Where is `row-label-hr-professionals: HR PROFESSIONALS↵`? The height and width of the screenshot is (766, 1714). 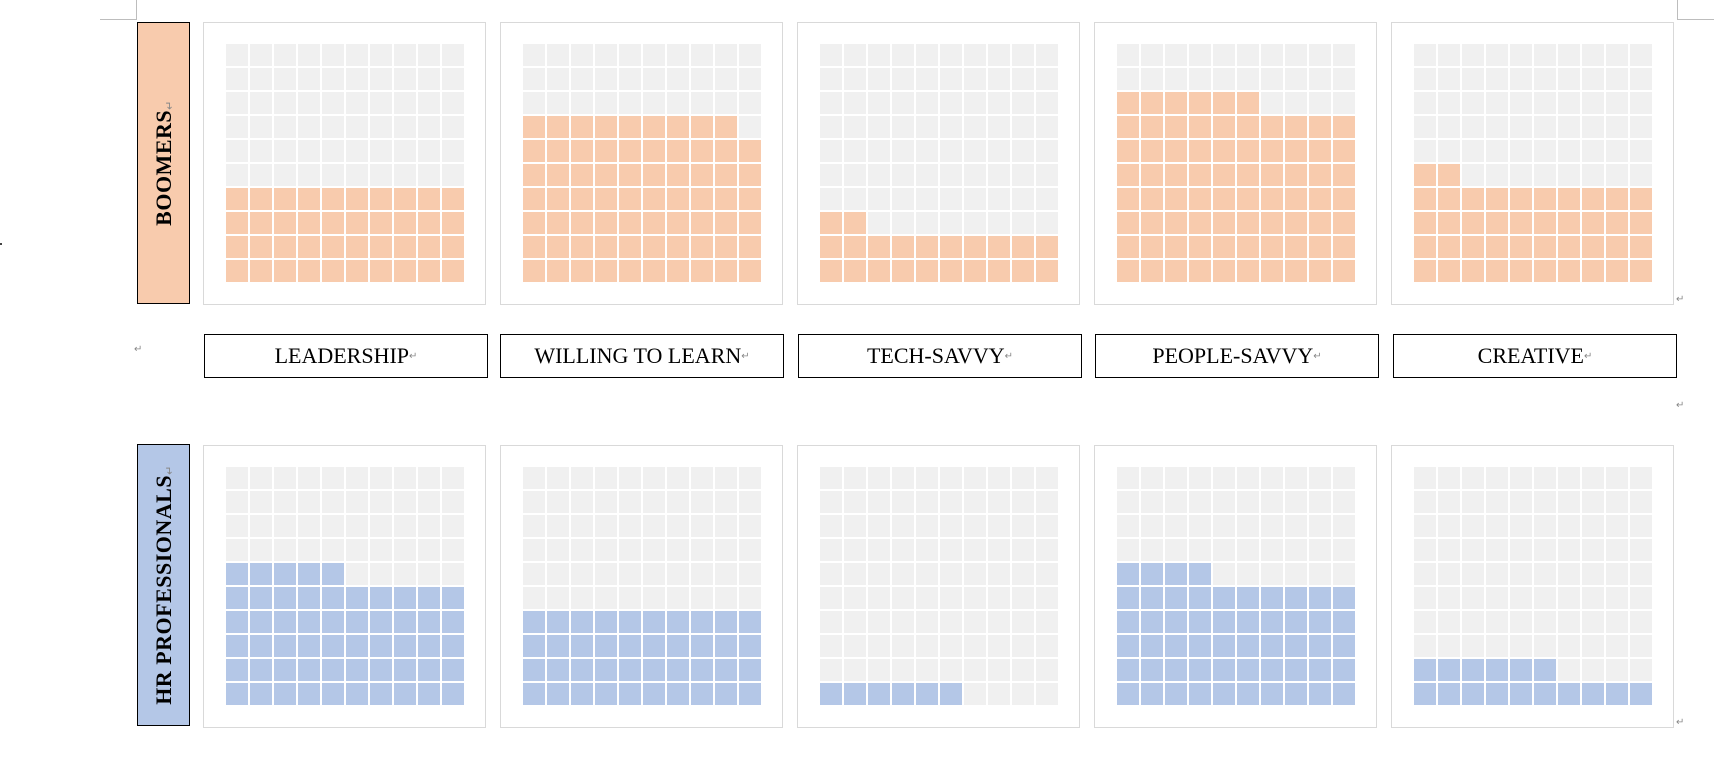 row-label-hr-professionals: HR PROFESSIONALS↵ is located at coordinates (163, 585).